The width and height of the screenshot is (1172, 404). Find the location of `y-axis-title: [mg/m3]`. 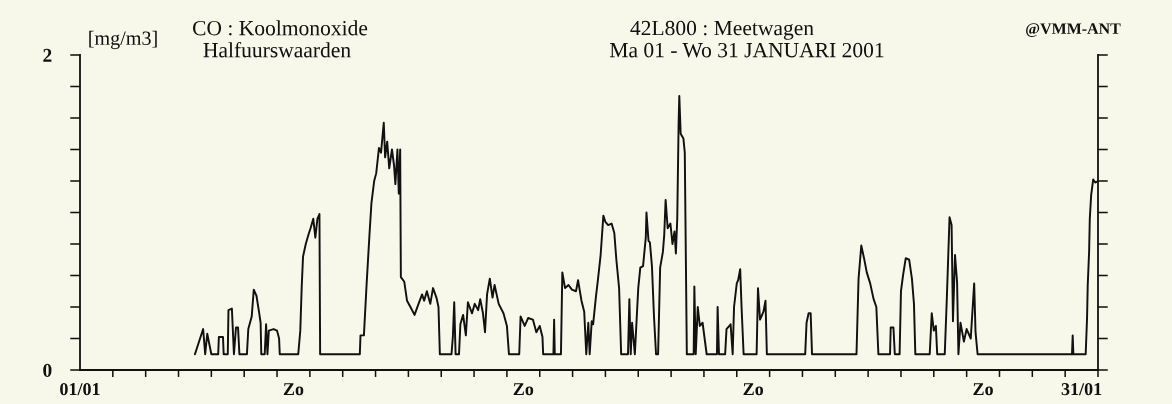

y-axis-title: [mg/m3] is located at coordinates (123, 40).